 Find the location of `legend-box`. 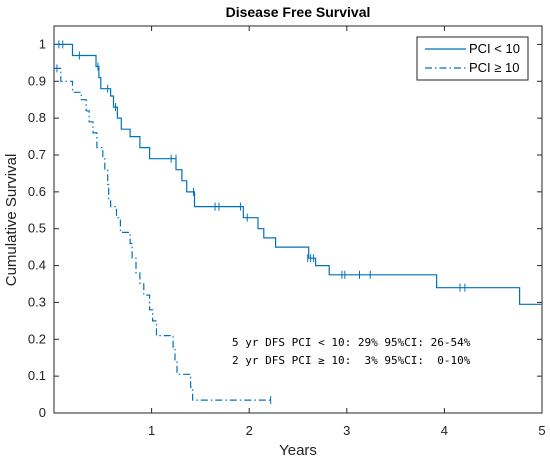

legend-box is located at coordinates (472, 58).